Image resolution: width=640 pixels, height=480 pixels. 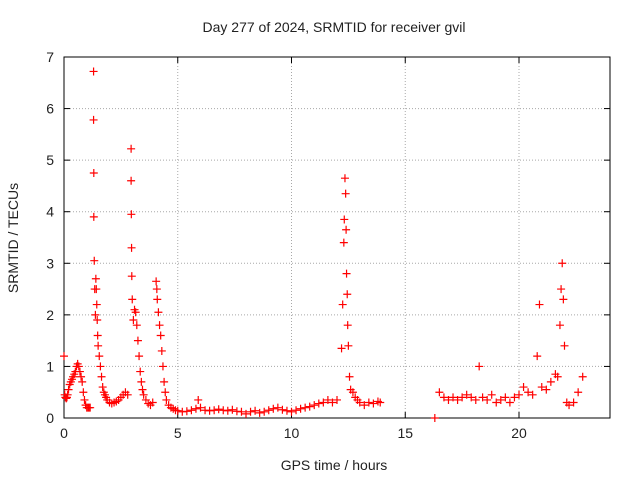 What do you see at coordinates (50, 57) in the screenshot?
I see `y-tick-label: 7` at bounding box center [50, 57].